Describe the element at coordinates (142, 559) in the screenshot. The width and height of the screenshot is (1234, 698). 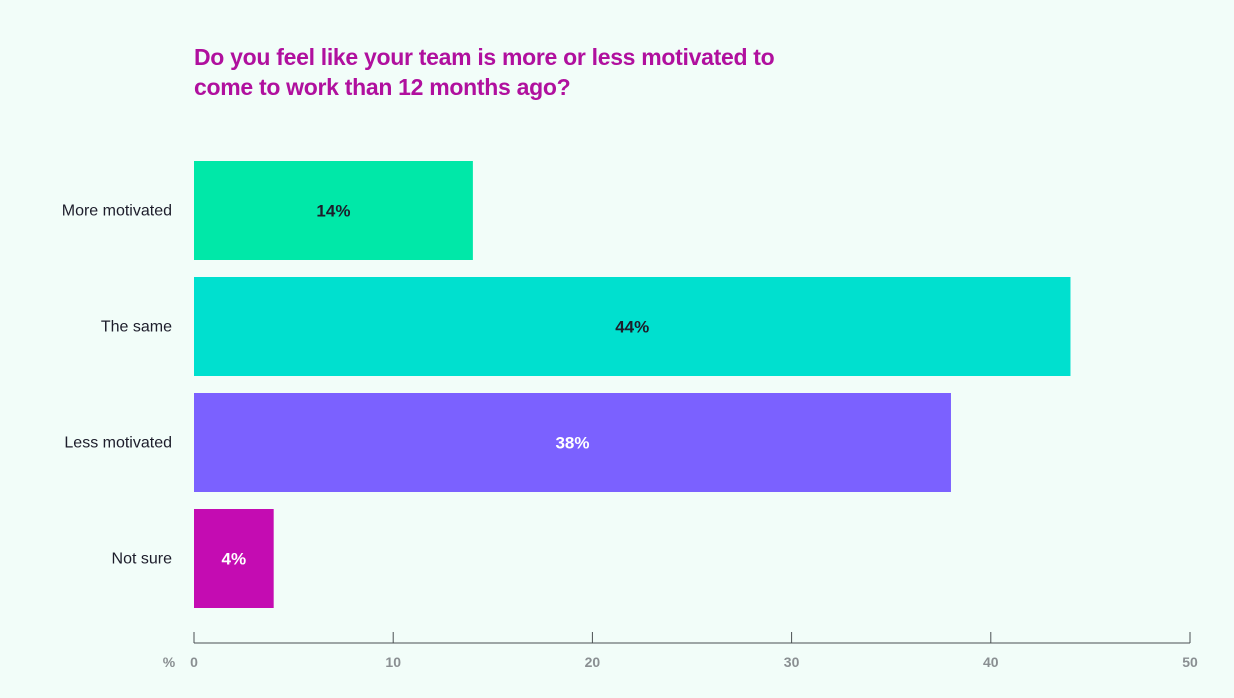
I see `category-label-not-sure: Not sure` at that location.